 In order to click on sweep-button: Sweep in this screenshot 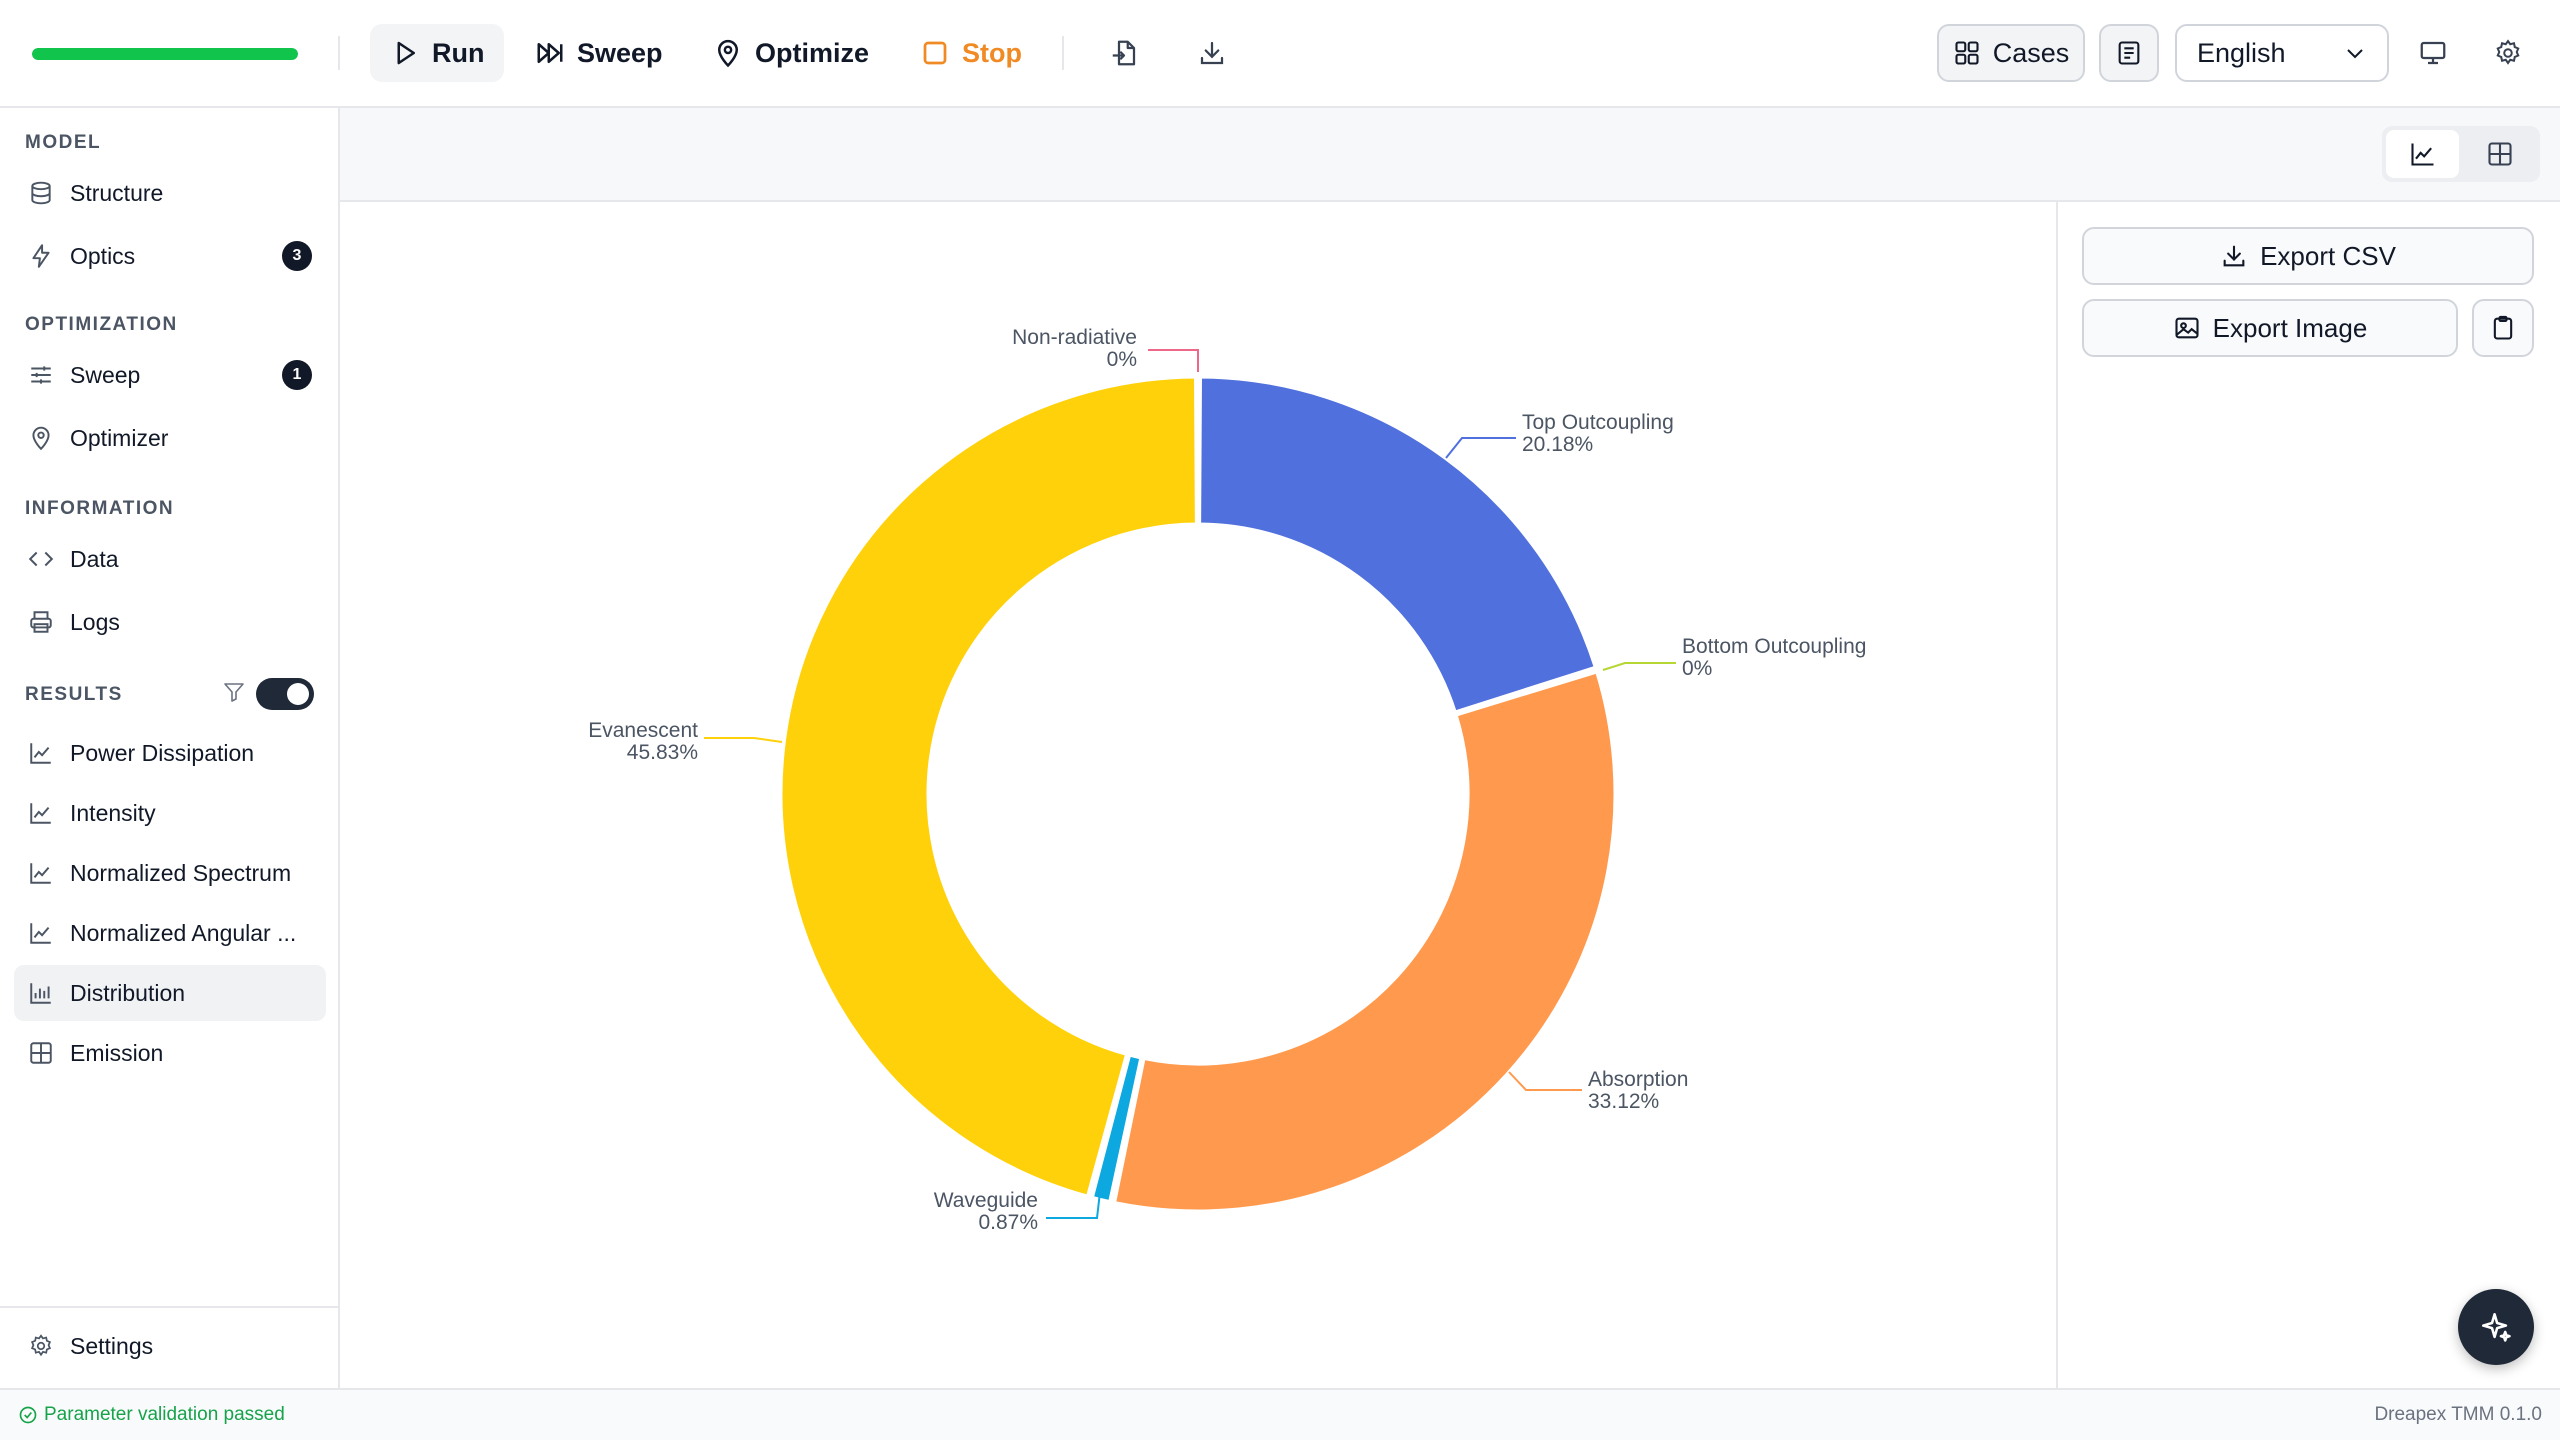, I will do `click(599, 53)`.